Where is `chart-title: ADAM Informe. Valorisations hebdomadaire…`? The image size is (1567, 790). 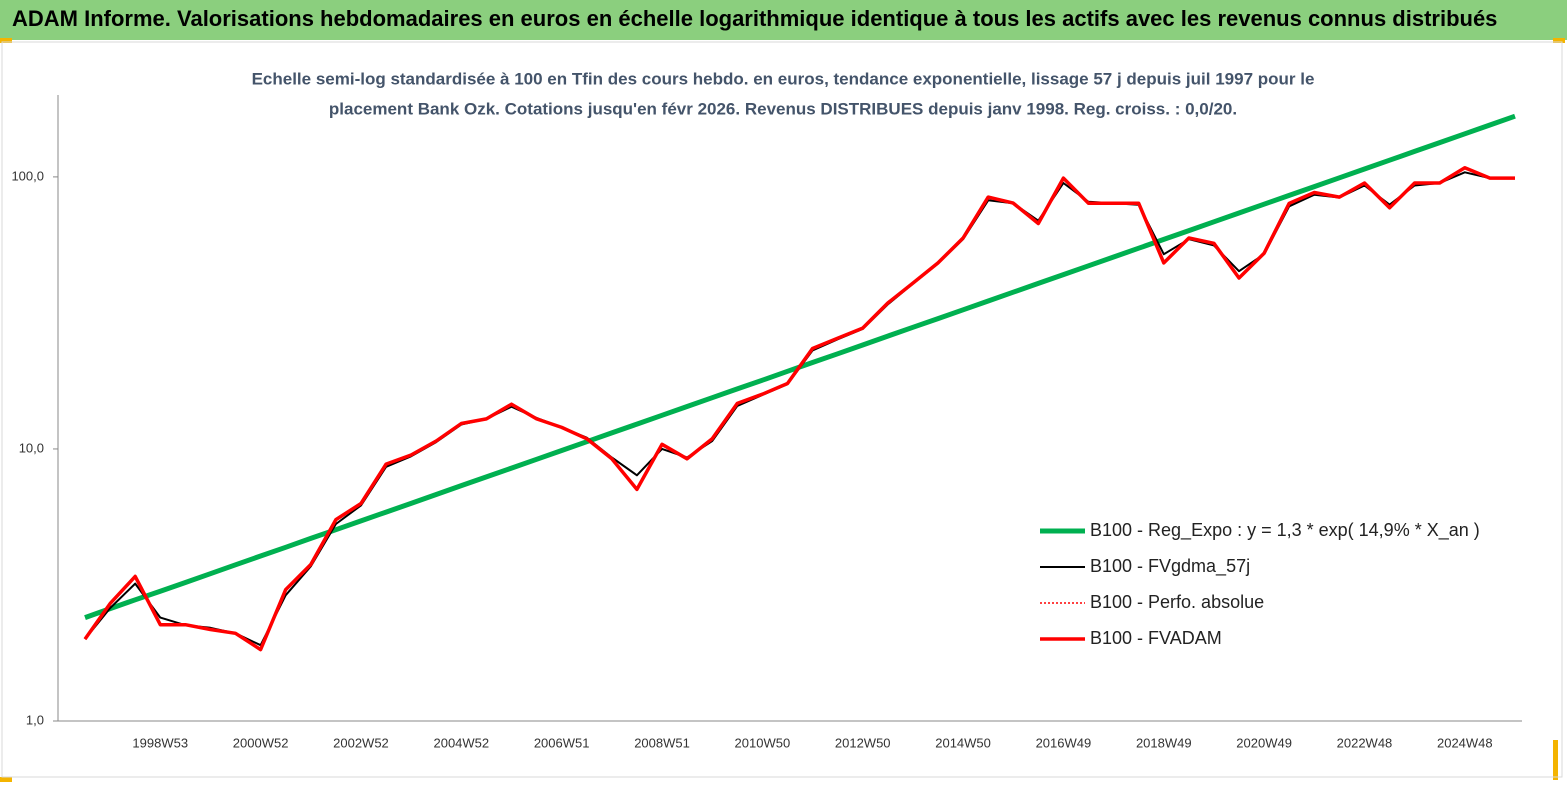
chart-title: ADAM Informe. Valorisations hebdomadaire… is located at coordinates (754, 18).